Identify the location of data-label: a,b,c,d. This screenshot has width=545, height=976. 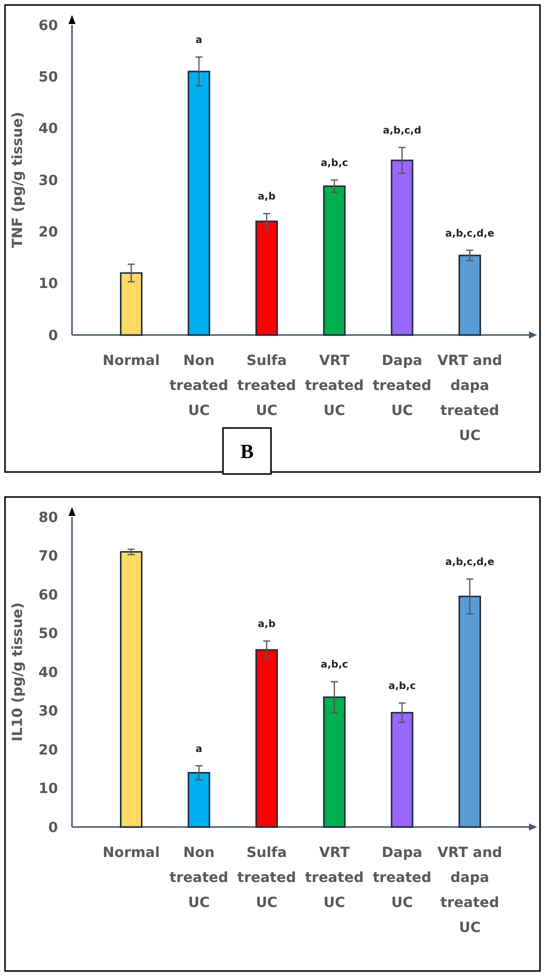
(402, 130).